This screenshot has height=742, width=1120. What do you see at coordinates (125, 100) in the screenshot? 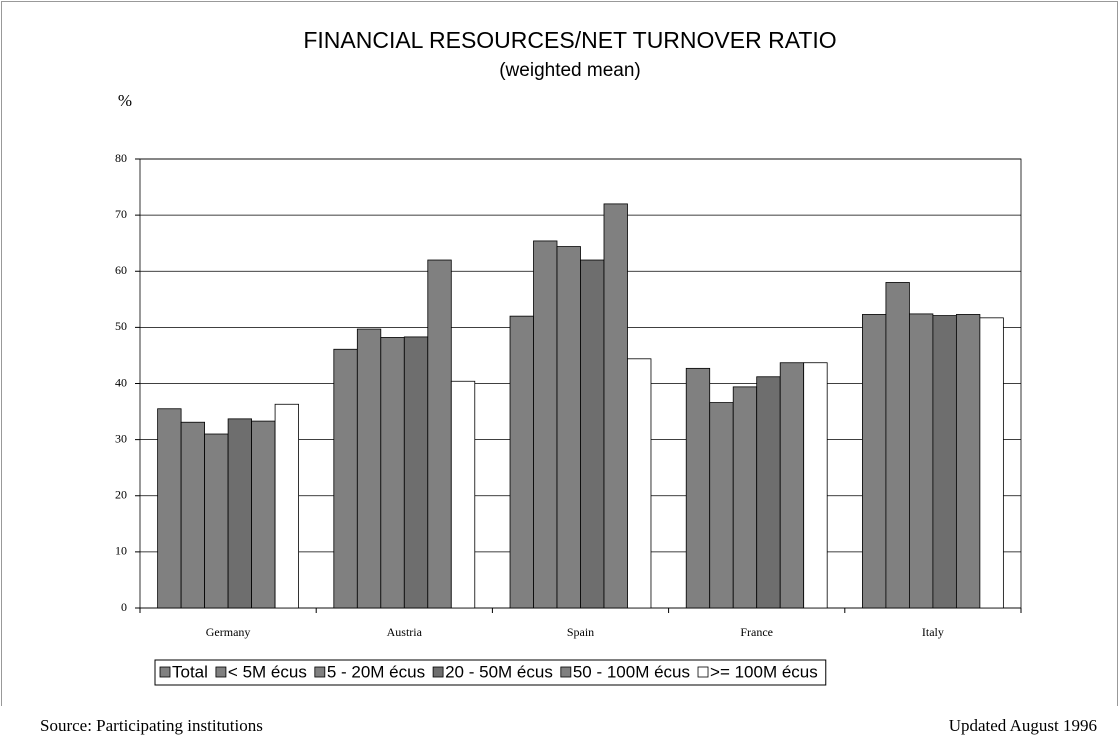
I see `y-axis-label: %` at bounding box center [125, 100].